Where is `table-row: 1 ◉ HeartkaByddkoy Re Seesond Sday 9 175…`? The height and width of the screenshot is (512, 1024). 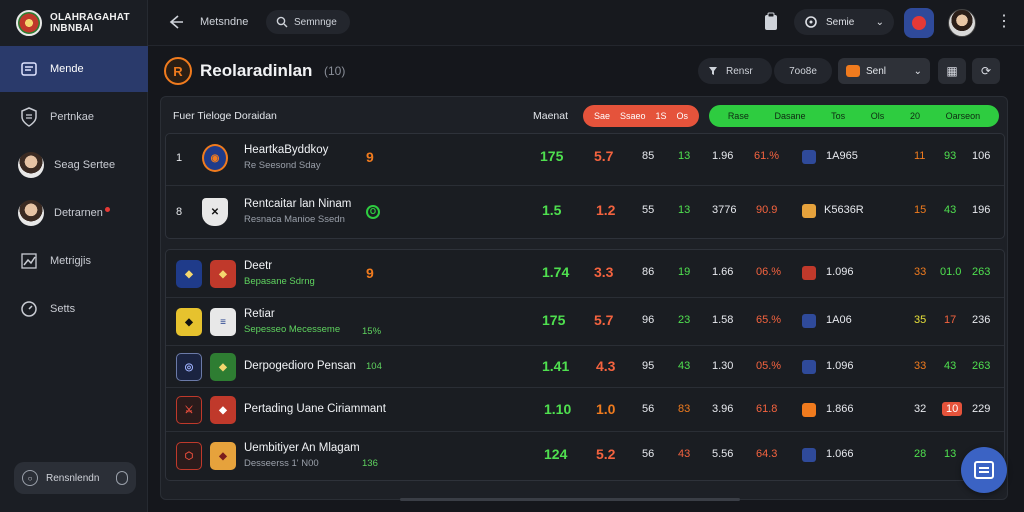
table-row: 1 ◉ HeartkaByddkoy Re Seesond Sday 9 175… is located at coordinates (585, 160).